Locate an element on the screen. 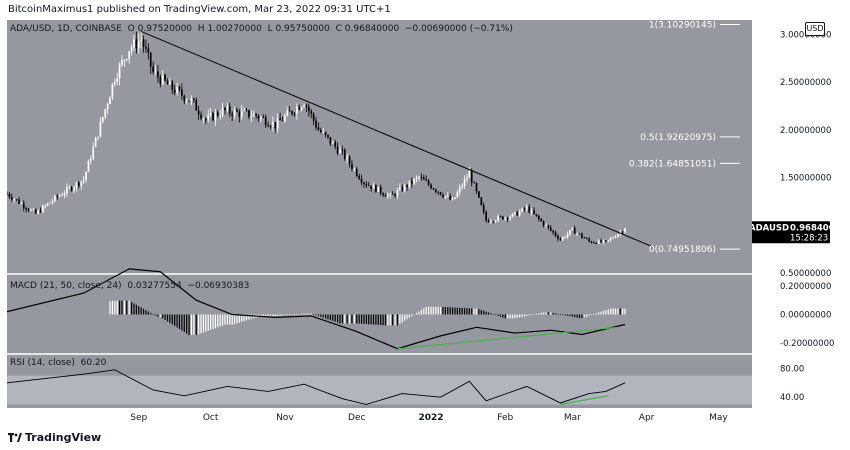 This screenshot has width=850, height=450. currency-badge: USD is located at coordinates (815, 29).